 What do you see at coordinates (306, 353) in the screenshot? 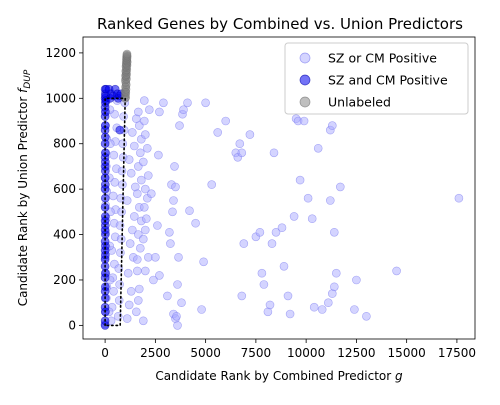
I see `x-tick-label: 10000` at bounding box center [306, 353].